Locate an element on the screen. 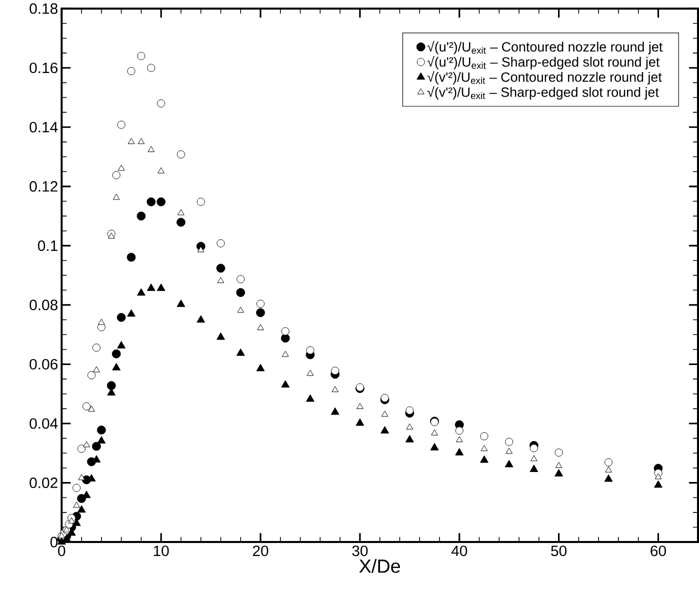 This screenshot has width=699, height=601. y-tick-label: 0.1 is located at coordinates (48, 245).